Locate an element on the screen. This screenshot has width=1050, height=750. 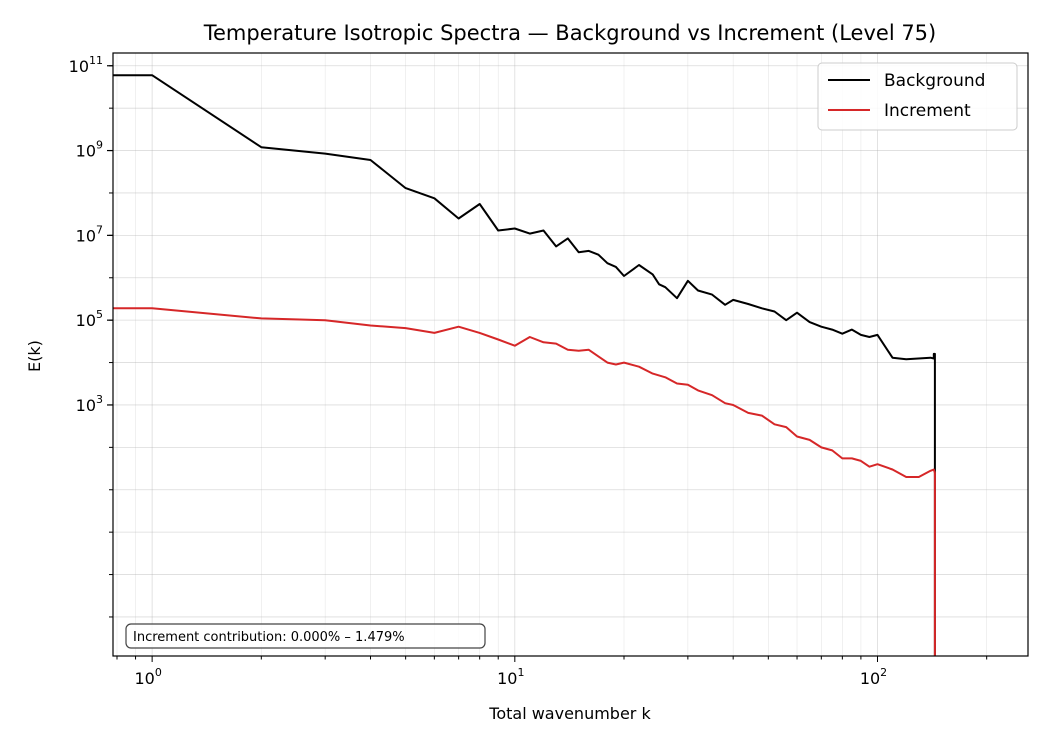
legend-label-background: Background is located at coordinates (934, 81).